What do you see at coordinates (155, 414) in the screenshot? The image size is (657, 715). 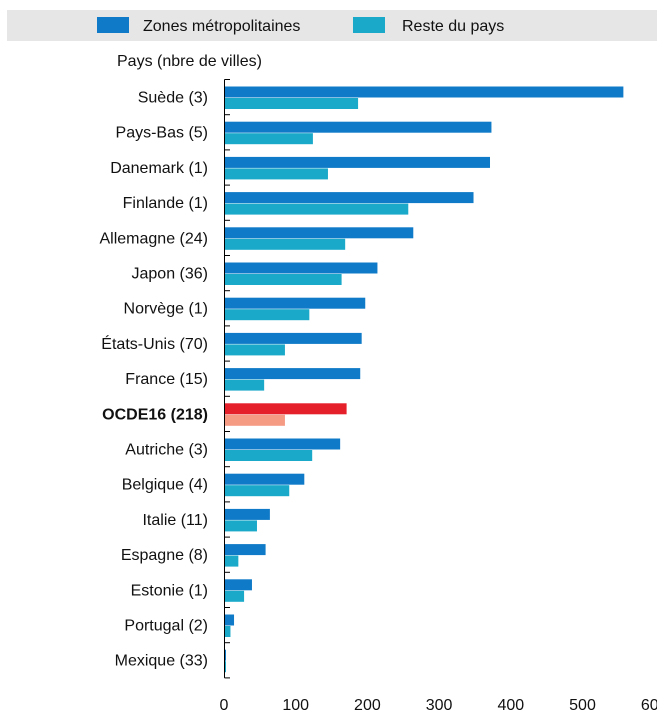 I see `category-label-ocde16-218: OCDE16 (218)` at bounding box center [155, 414].